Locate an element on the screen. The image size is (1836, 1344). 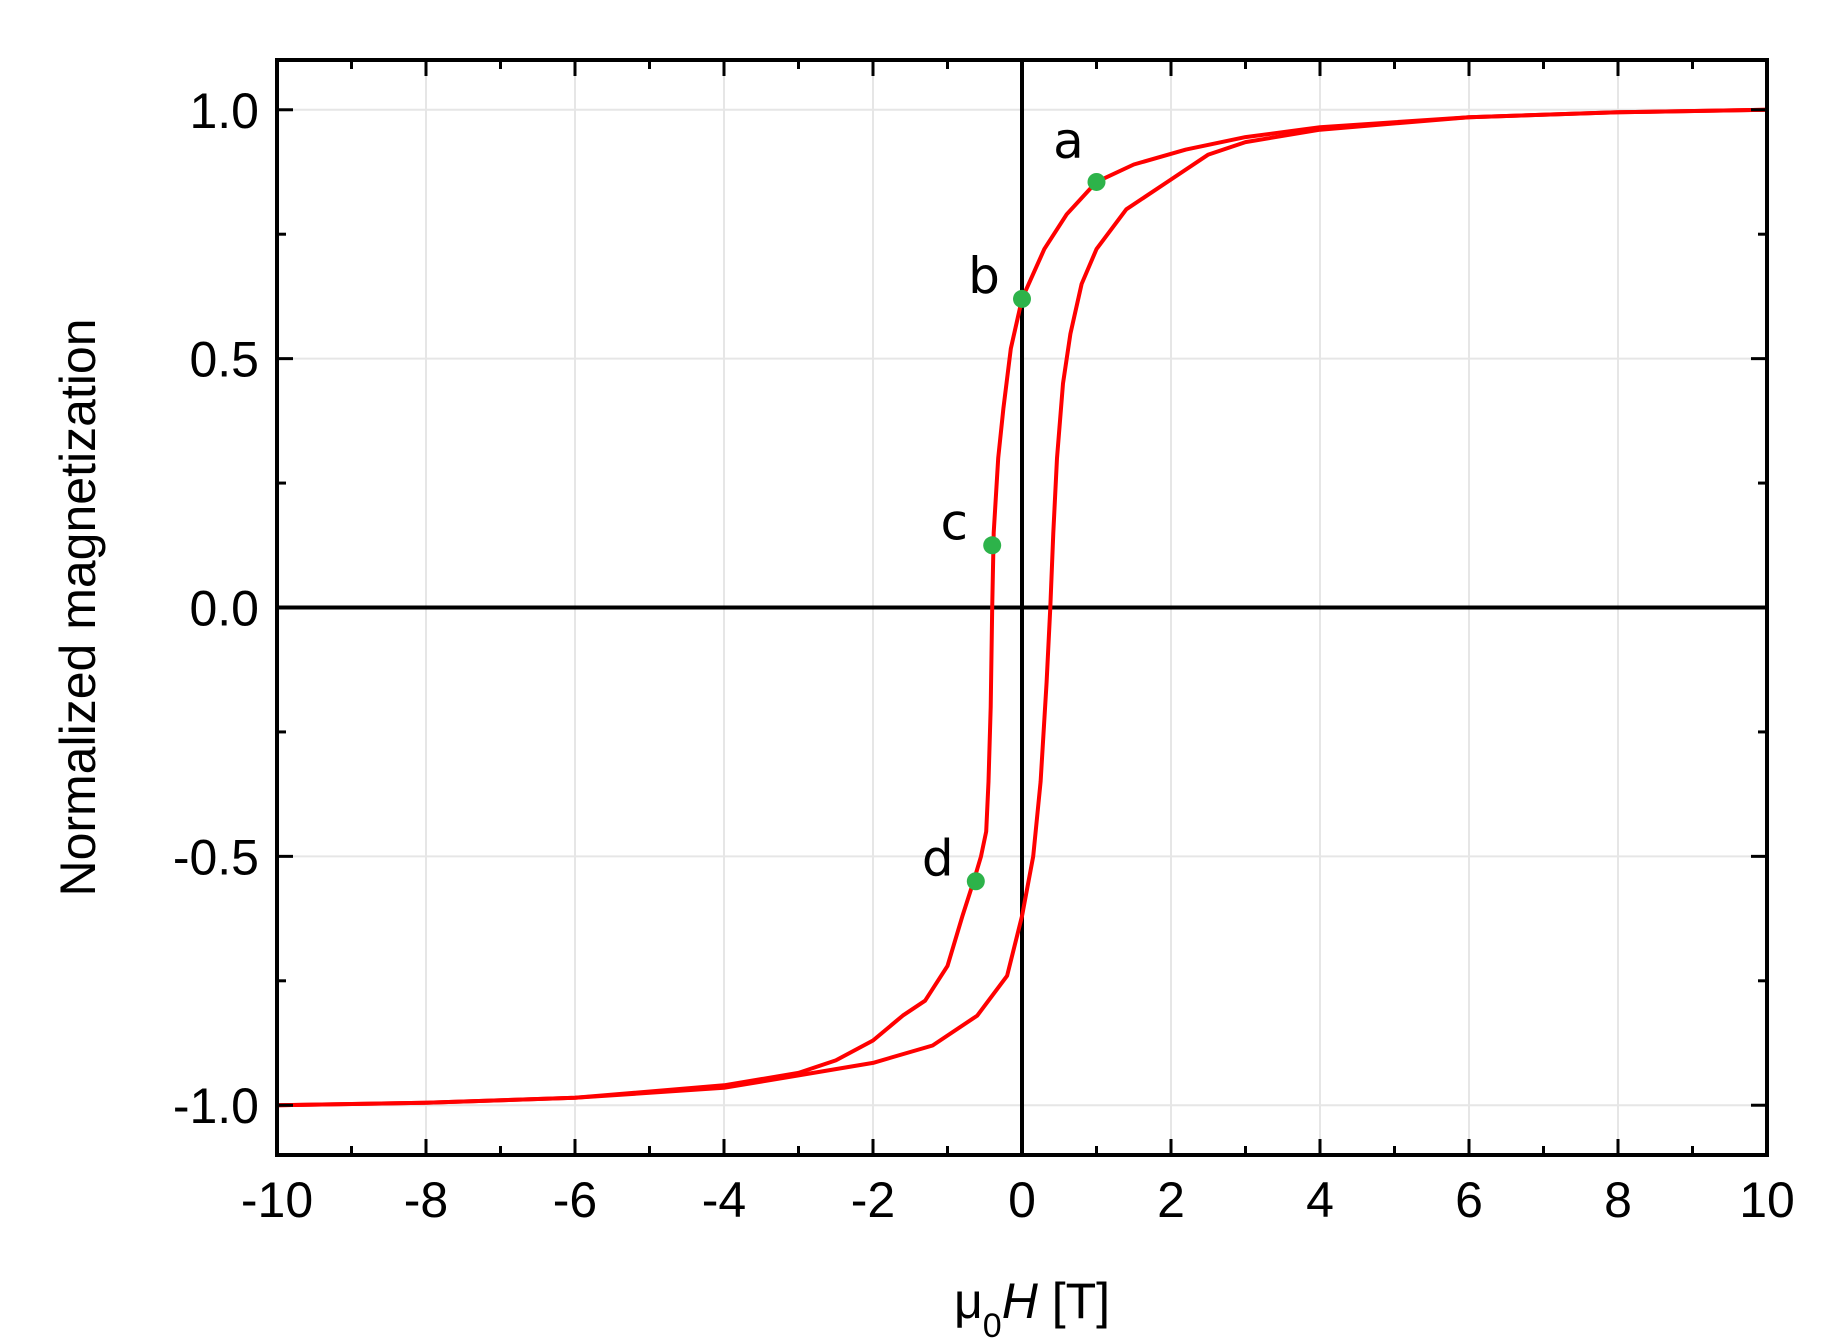
x-tick-label: 10 is located at coordinates (1767, 1200).